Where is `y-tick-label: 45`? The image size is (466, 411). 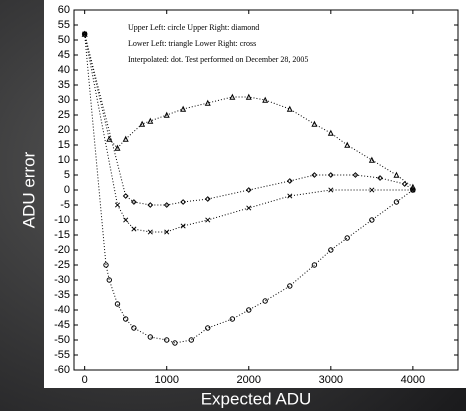 y-tick-label: 45 is located at coordinates (64, 55).